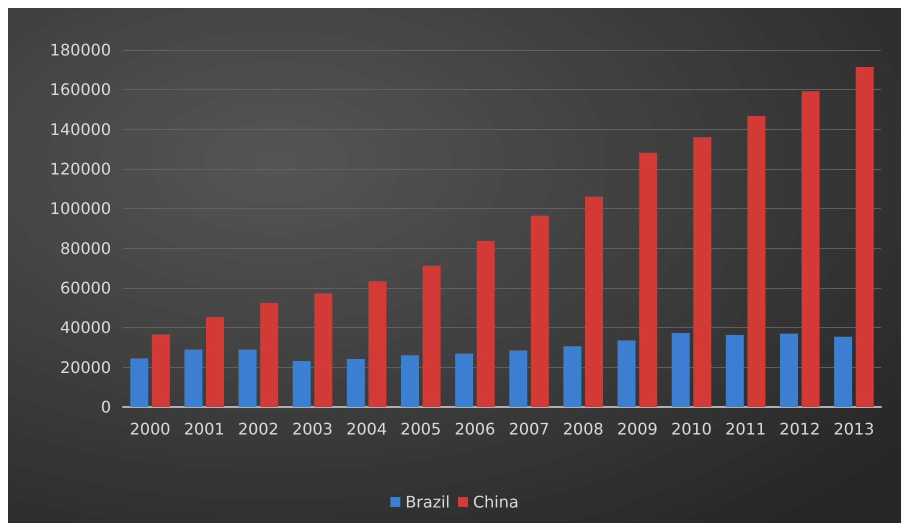  What do you see at coordinates (475, 429) in the screenshot?
I see `x-tick-label: 2006` at bounding box center [475, 429].